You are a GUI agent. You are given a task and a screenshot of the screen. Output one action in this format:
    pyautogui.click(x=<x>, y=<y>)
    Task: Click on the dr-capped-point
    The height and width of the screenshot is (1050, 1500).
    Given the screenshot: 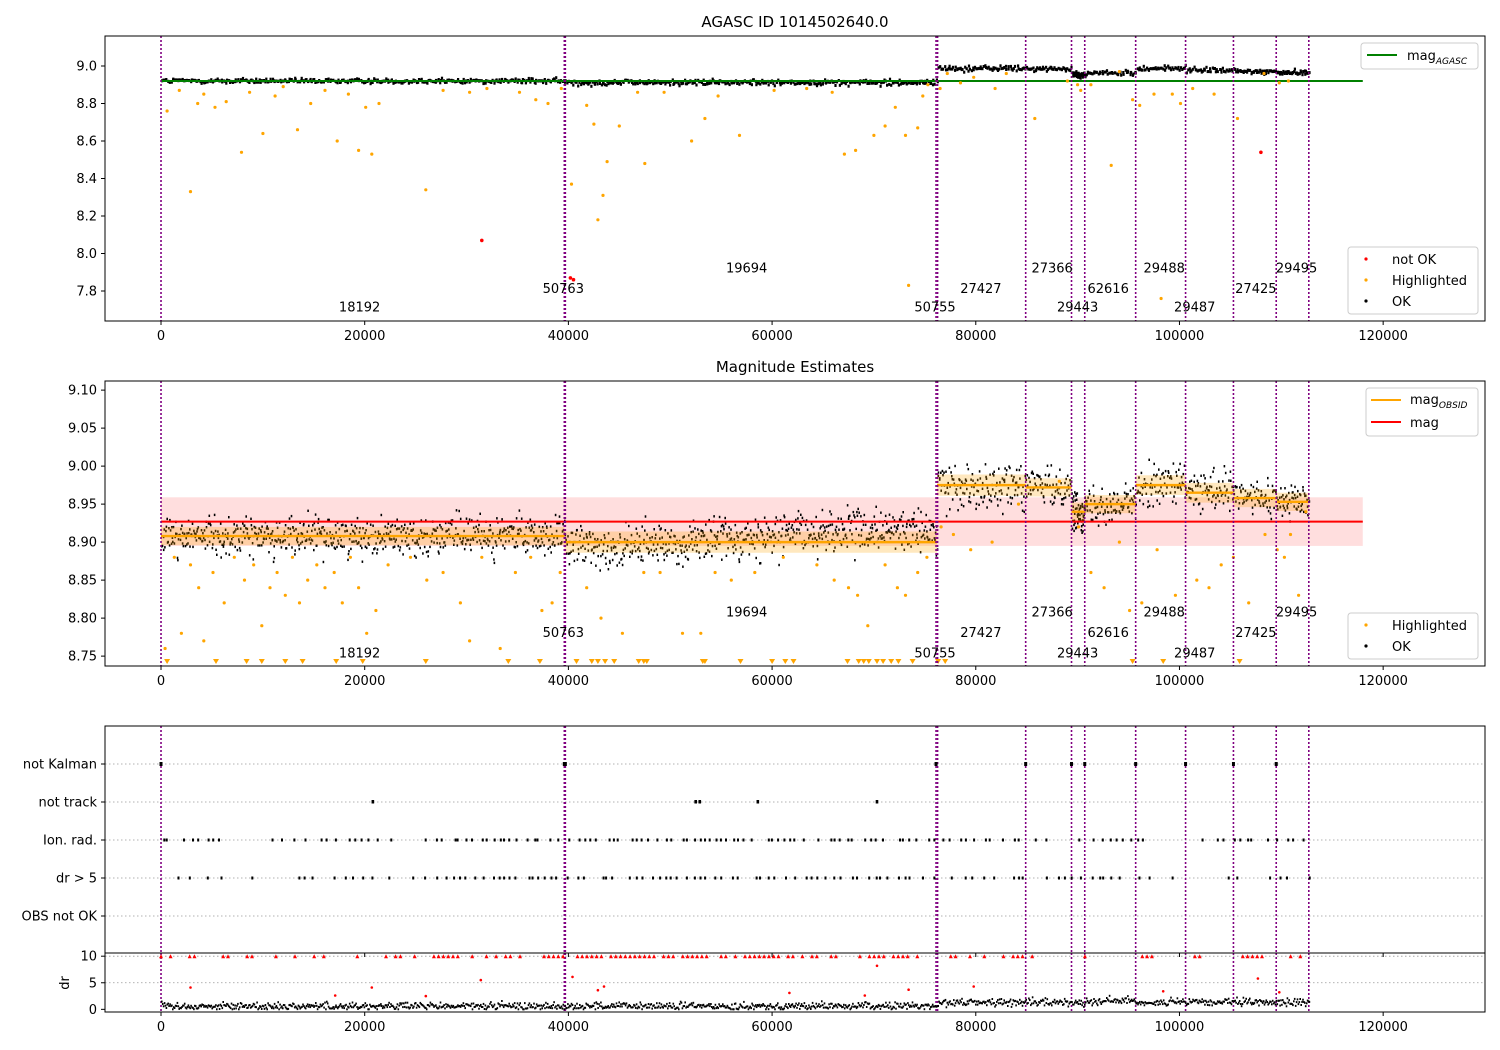 What is the action you would take?
    pyautogui.click(x=472, y=956)
    